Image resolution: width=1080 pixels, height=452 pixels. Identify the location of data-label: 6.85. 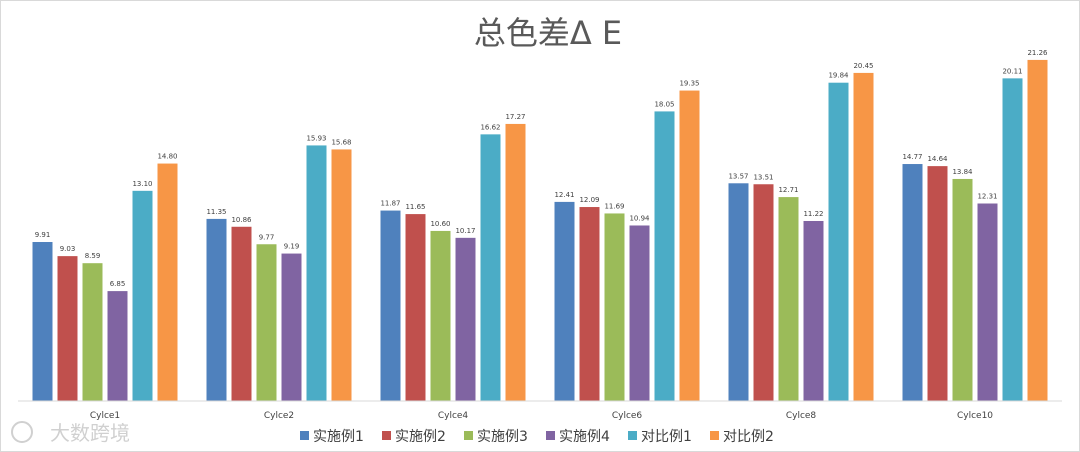
(118, 284).